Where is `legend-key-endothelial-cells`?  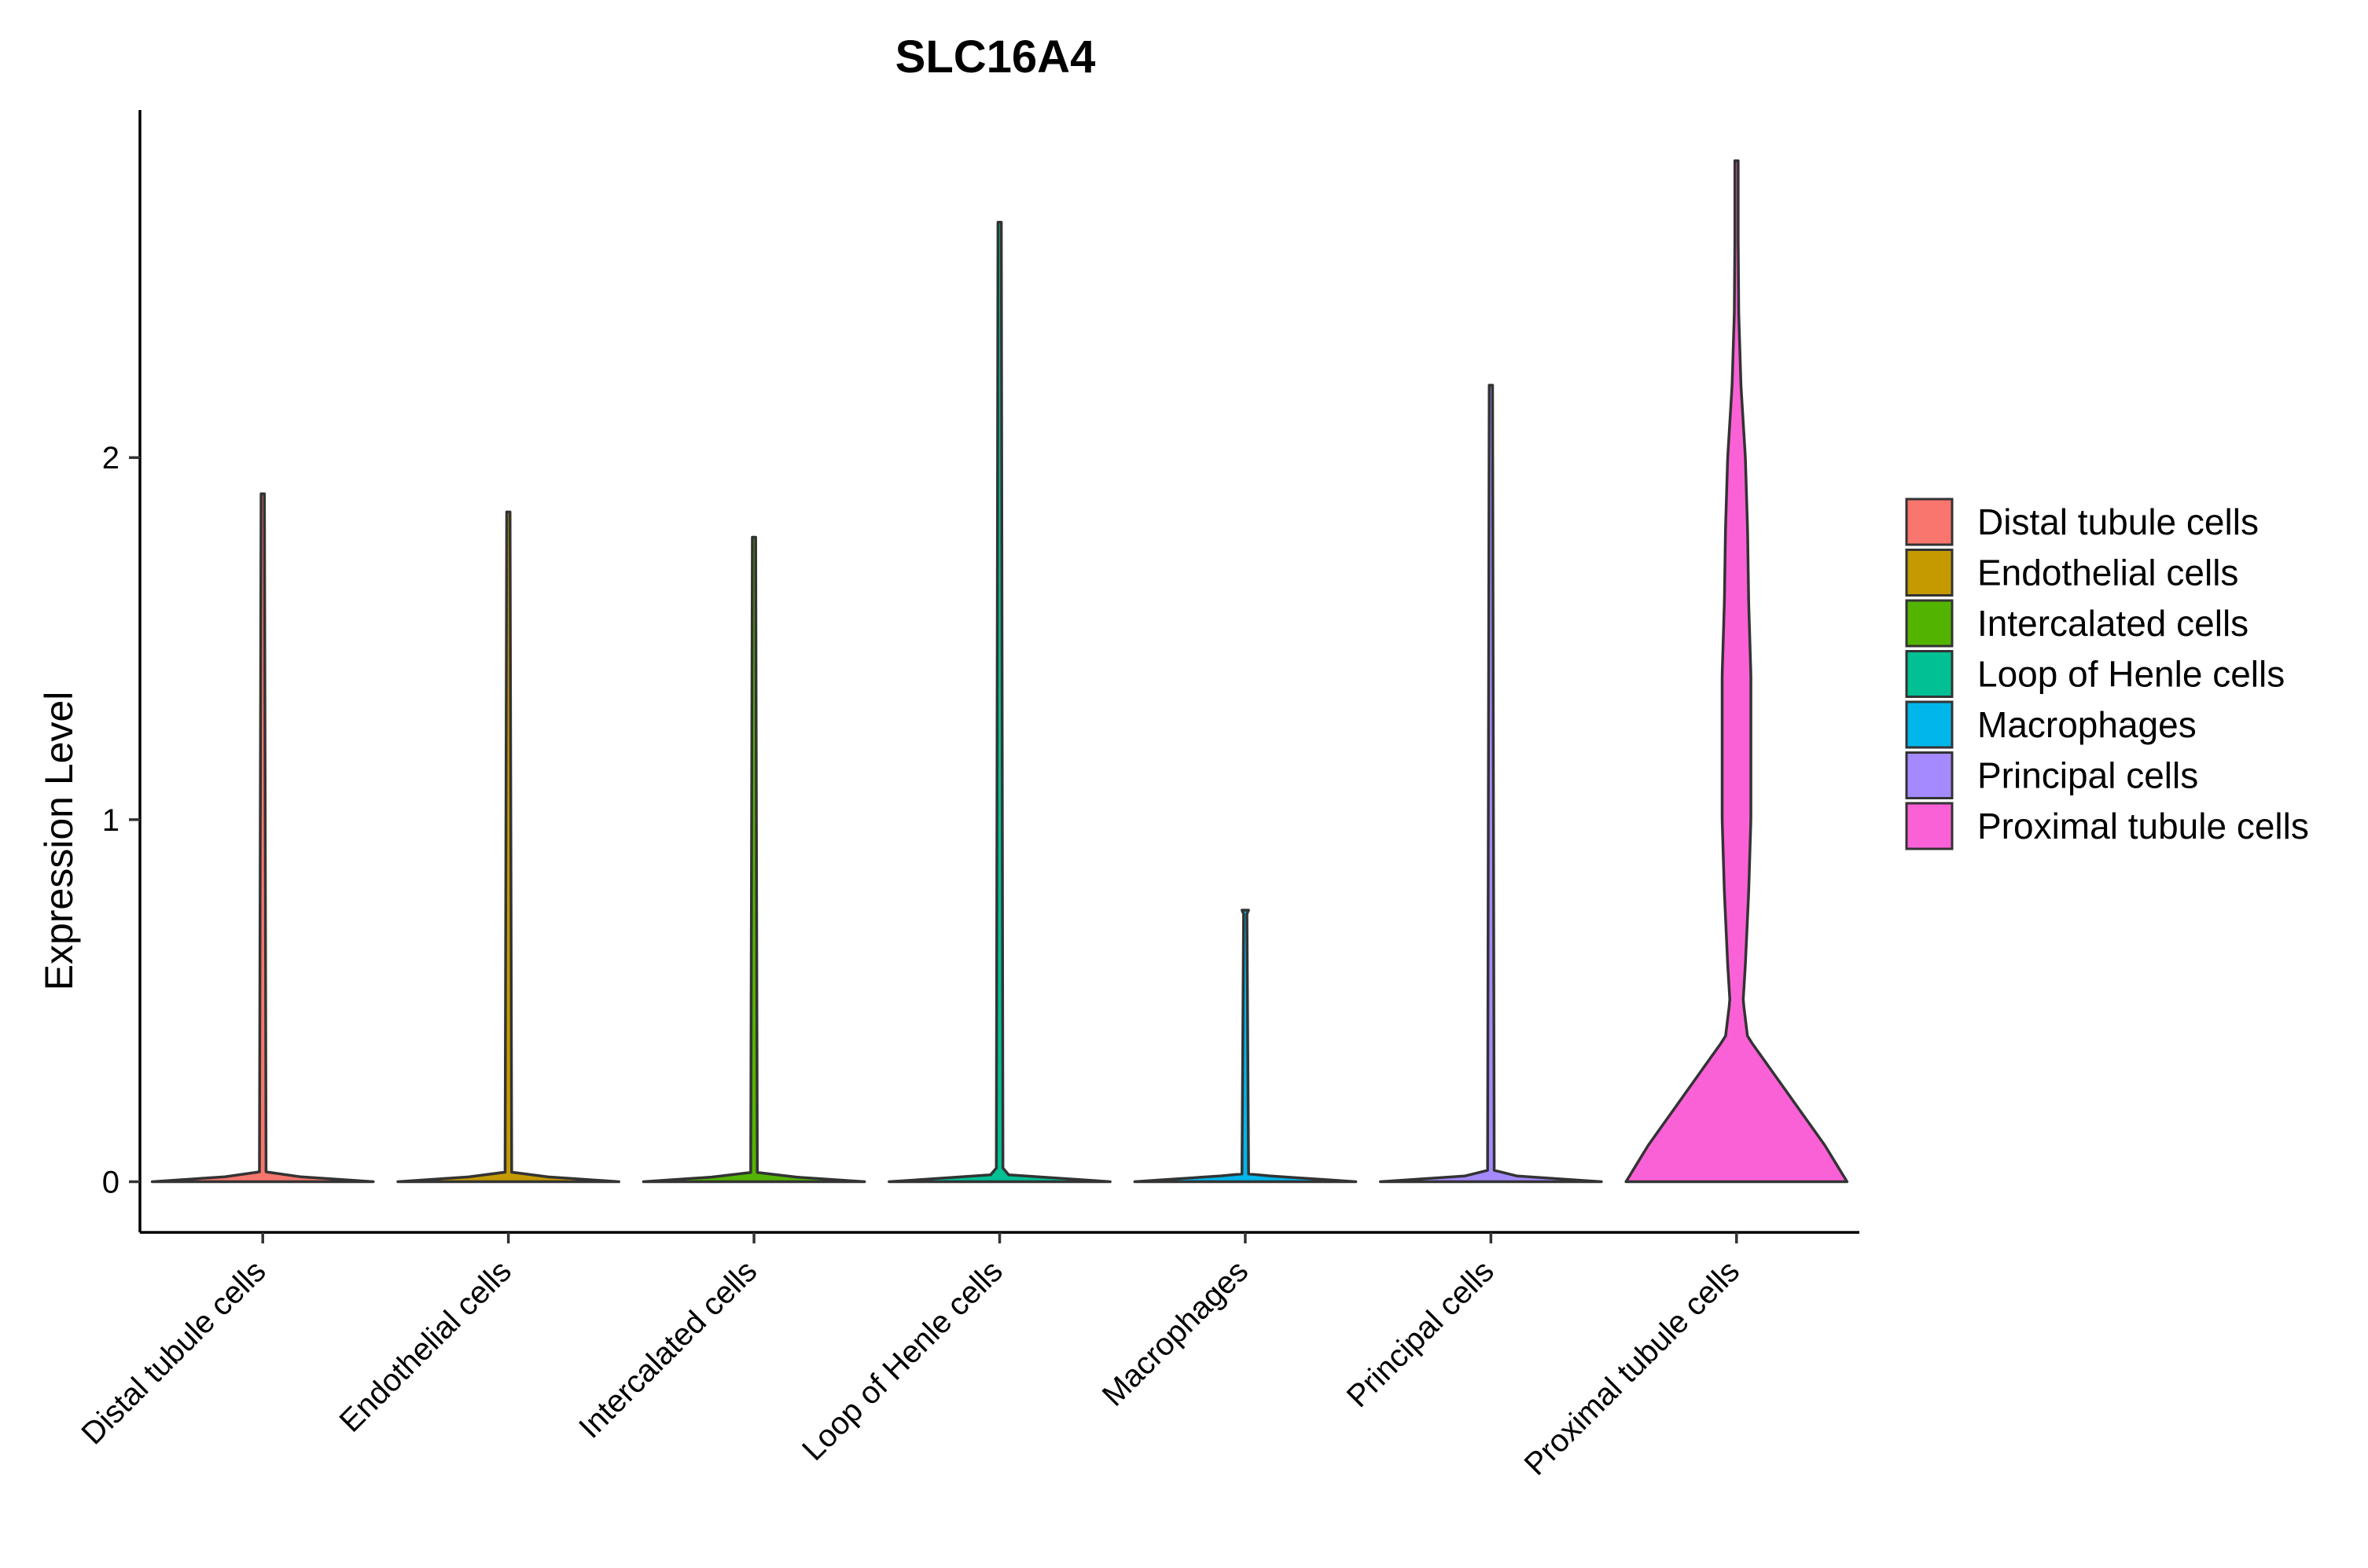 legend-key-endothelial-cells is located at coordinates (1929, 573).